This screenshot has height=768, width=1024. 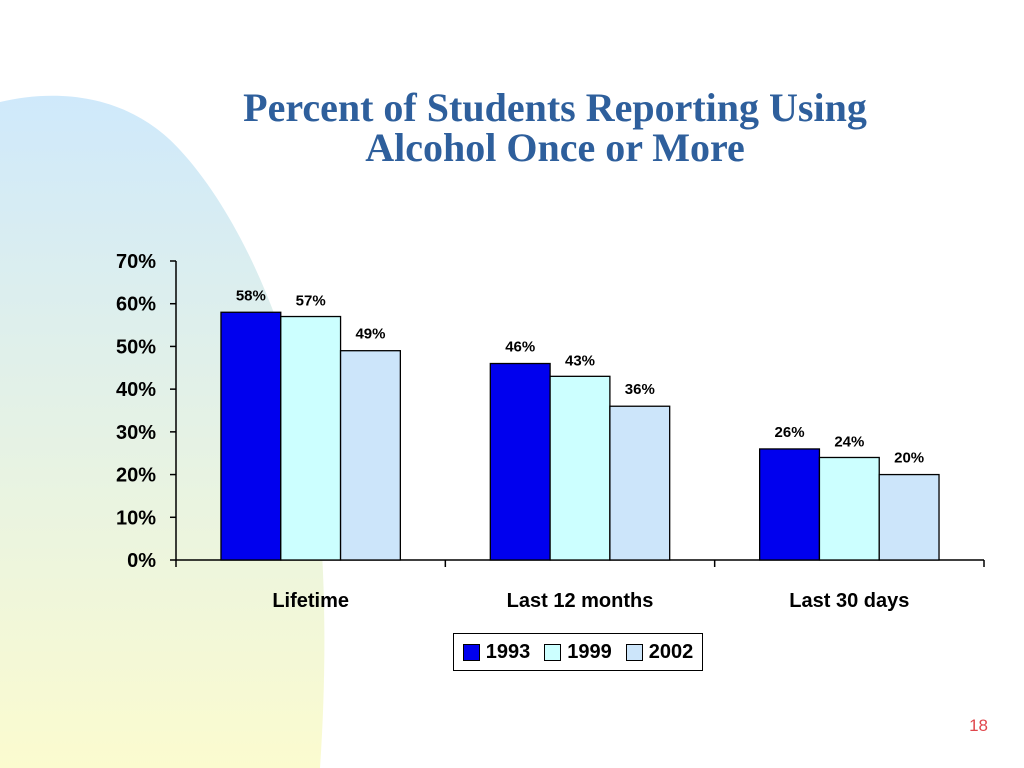 What do you see at coordinates (136, 305) in the screenshot?
I see `y-tick-label: 60%` at bounding box center [136, 305].